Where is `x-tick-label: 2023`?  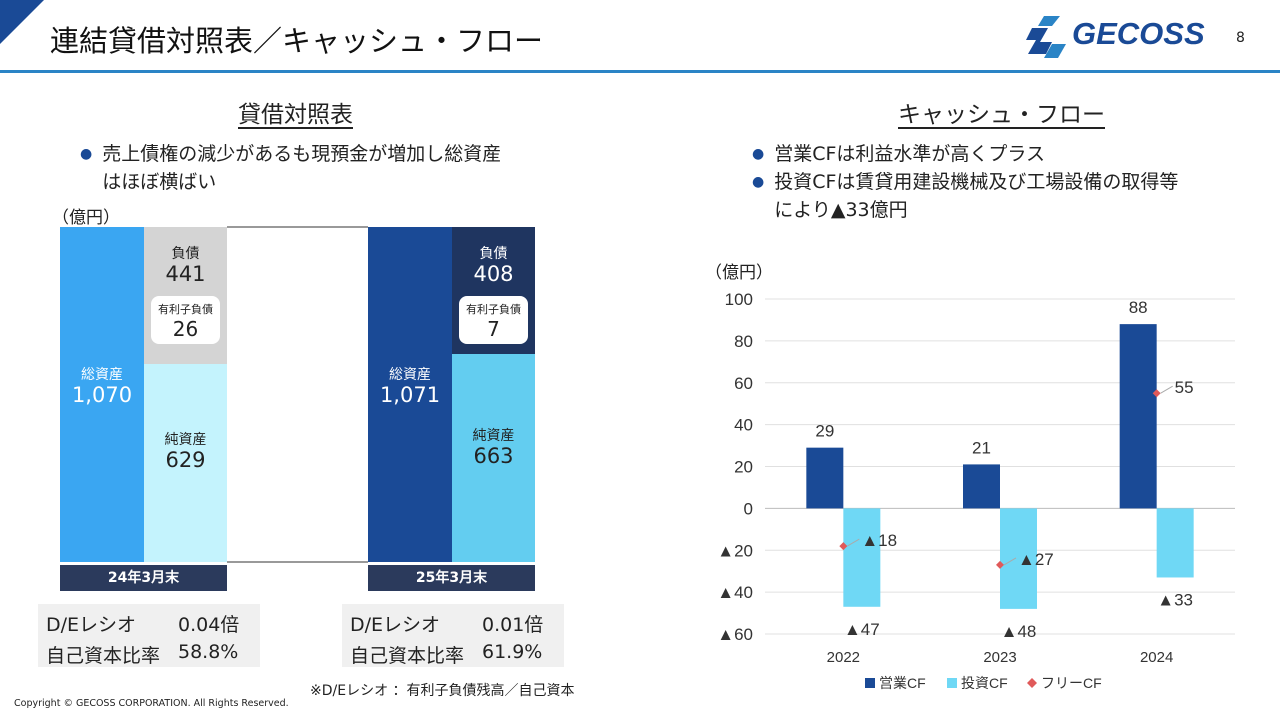
x-tick-label: 2023 is located at coordinates (999, 657).